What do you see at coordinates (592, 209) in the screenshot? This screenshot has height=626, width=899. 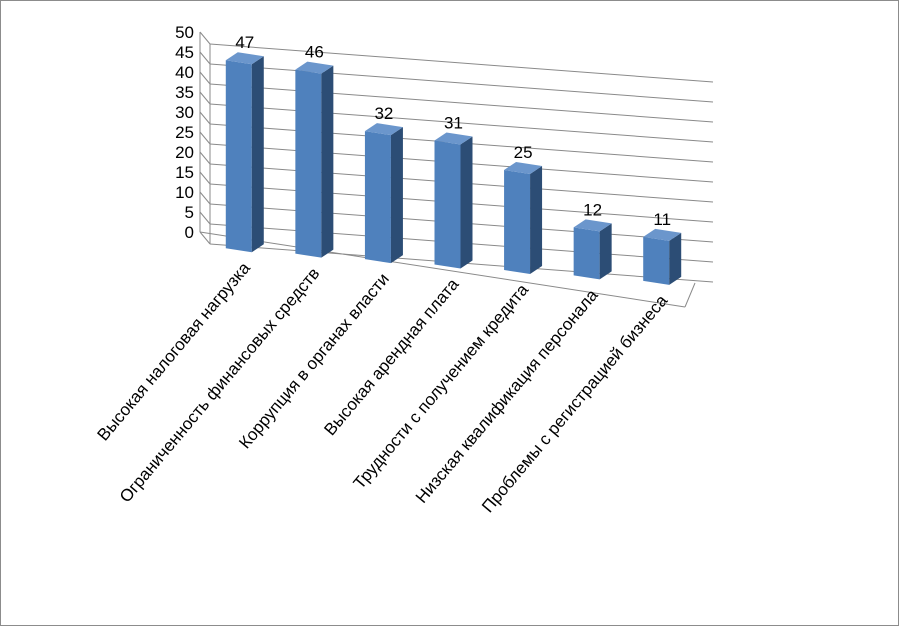 I see `data-label: 12` at bounding box center [592, 209].